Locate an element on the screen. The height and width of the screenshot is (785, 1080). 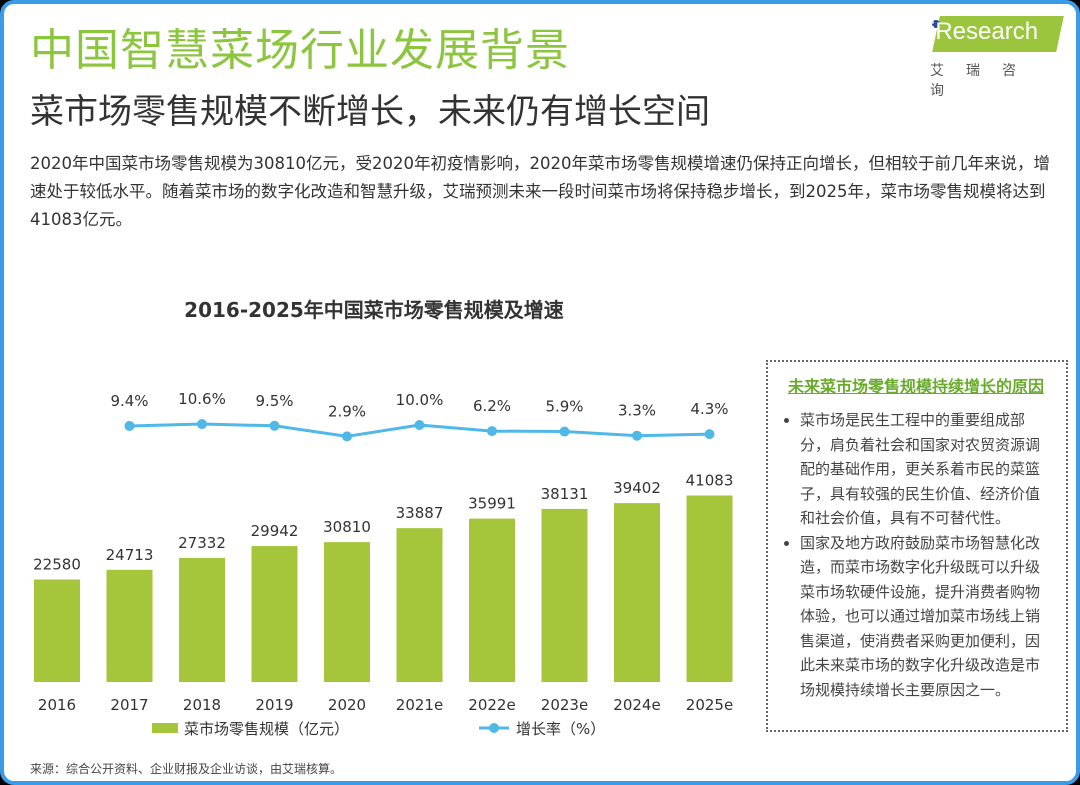
growth-label: 4.3% is located at coordinates (709, 409).